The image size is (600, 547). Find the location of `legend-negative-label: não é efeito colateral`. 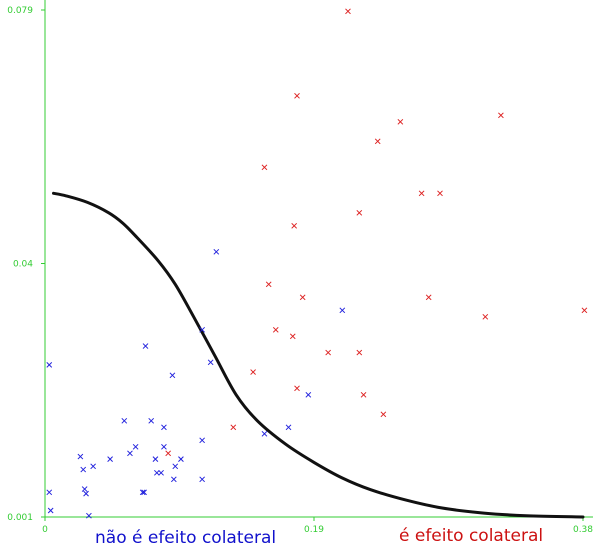

legend-negative-label: não é efeito colateral is located at coordinates (185, 537).